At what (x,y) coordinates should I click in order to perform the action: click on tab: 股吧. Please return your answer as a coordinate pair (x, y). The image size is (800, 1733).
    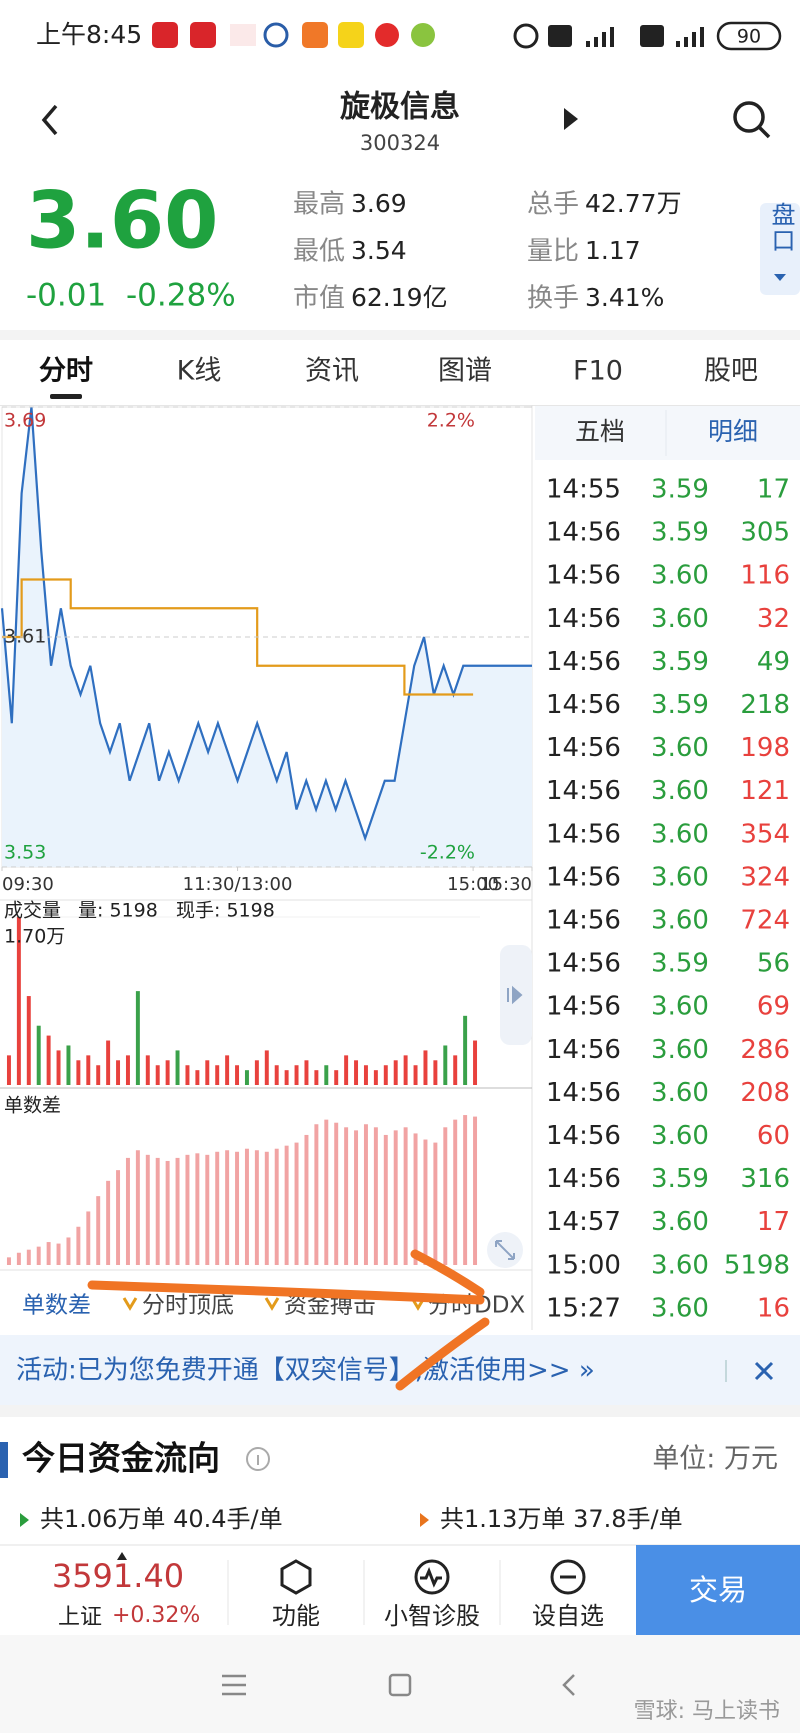
    Looking at the image, I should click on (731, 371).